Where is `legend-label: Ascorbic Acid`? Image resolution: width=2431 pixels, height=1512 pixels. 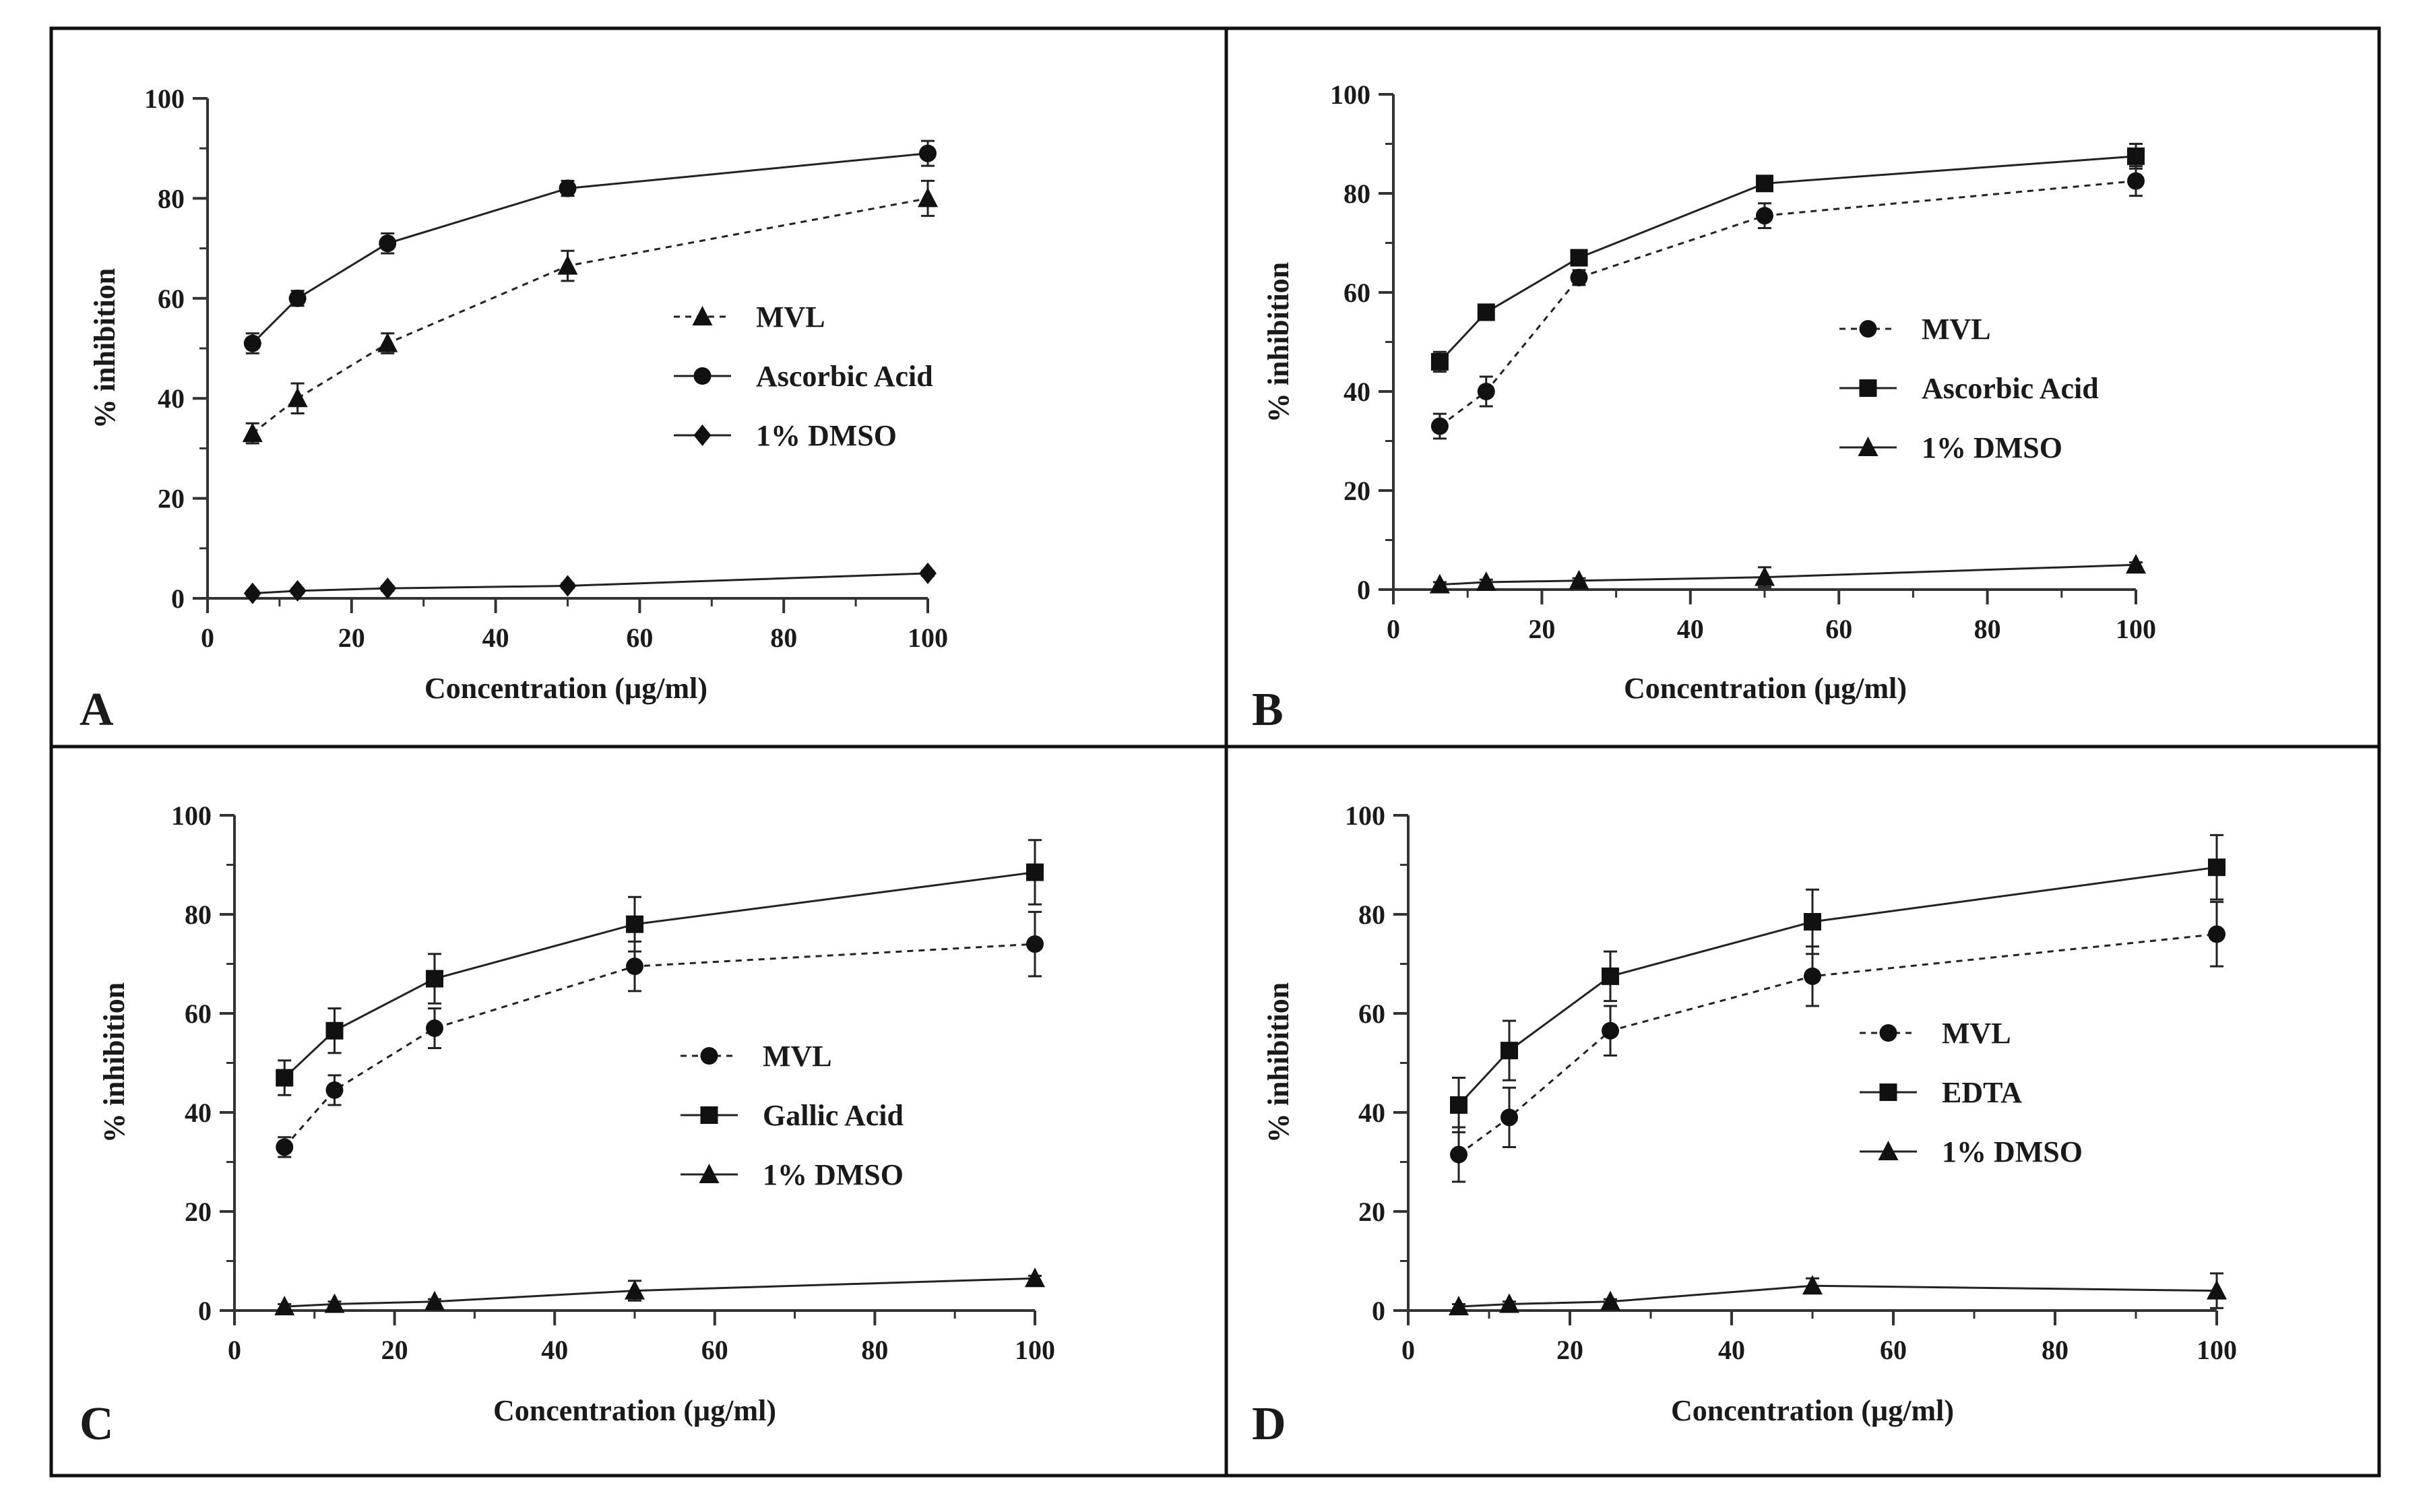
legend-label: Ascorbic Acid is located at coordinates (844, 376).